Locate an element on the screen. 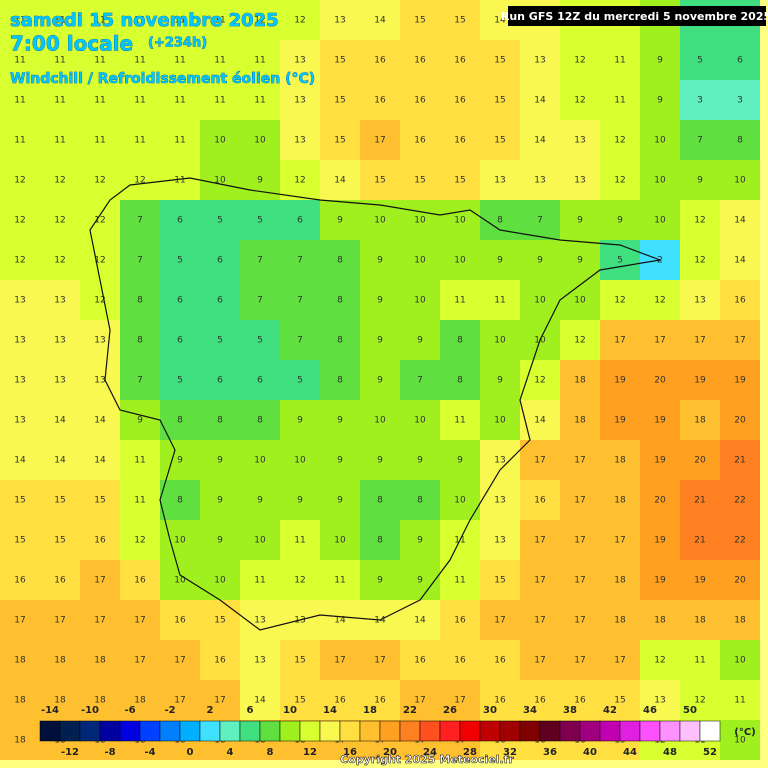  grid-value: 18 is located at coordinates (740, 621).